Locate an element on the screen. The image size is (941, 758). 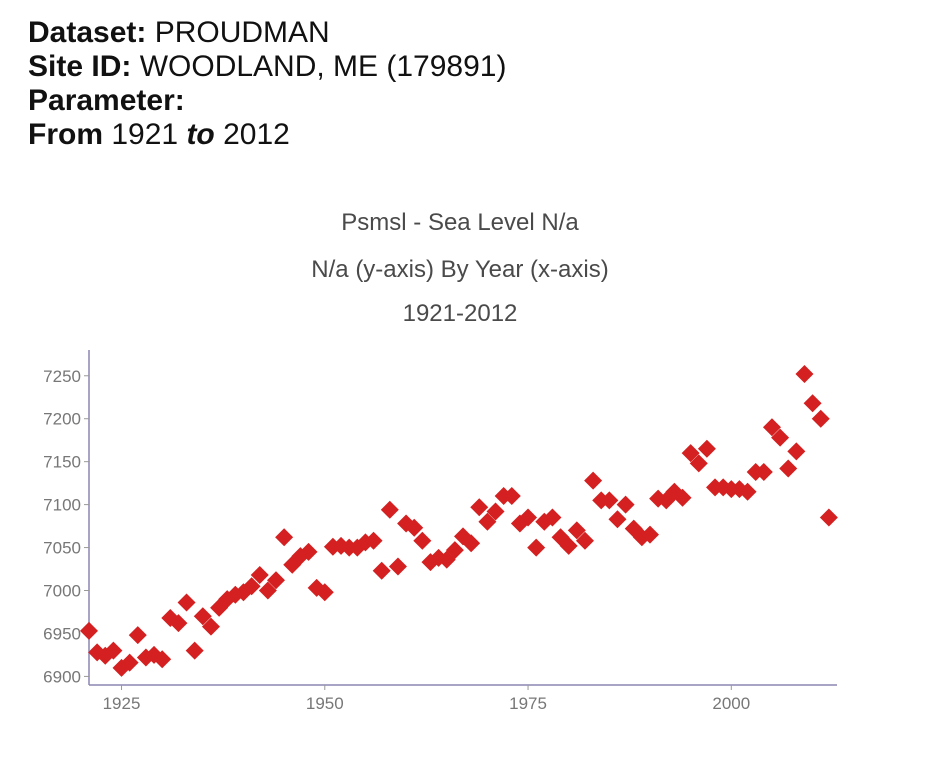
x-tick-label: 1950 is located at coordinates (325, 703).